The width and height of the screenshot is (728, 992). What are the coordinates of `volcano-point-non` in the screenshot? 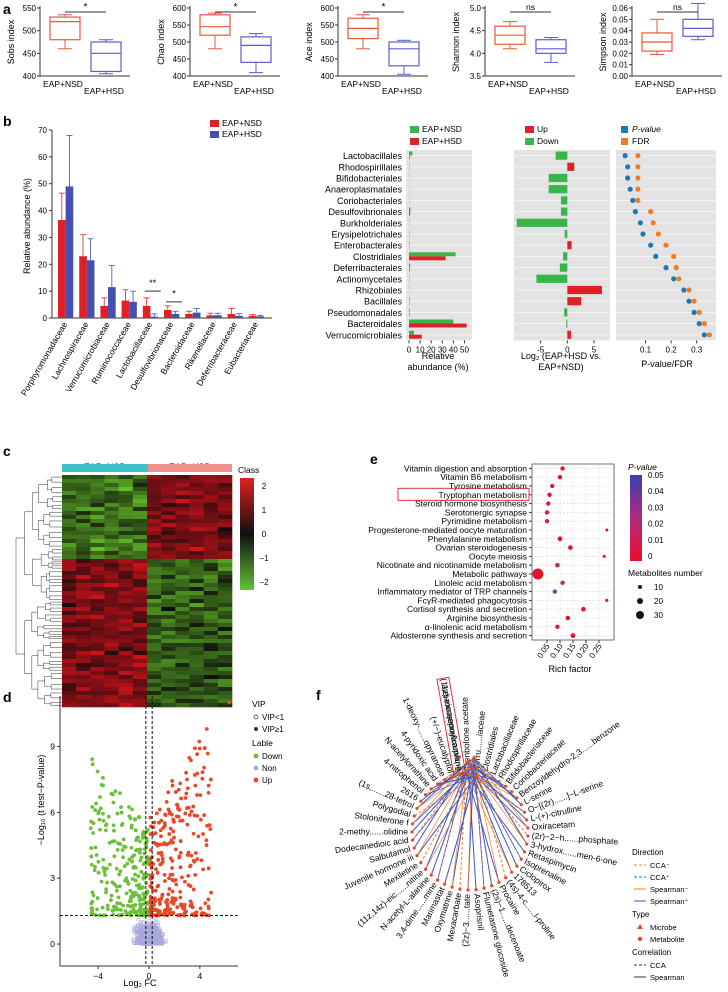 It's located at (166, 940).